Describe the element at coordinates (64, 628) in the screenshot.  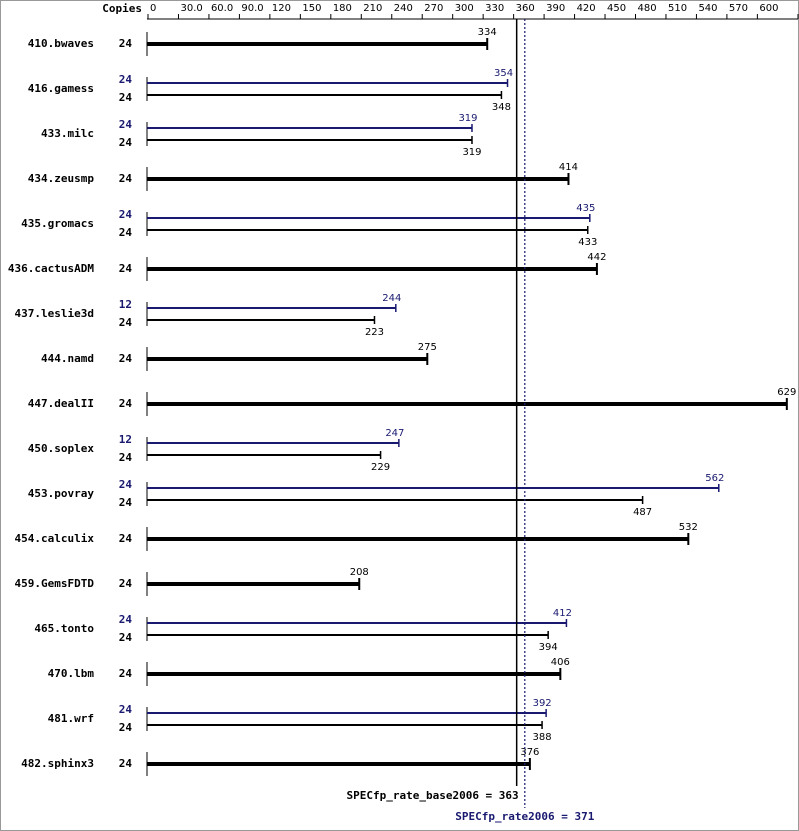
I see `benchmark-label: 465.tonto` at that location.